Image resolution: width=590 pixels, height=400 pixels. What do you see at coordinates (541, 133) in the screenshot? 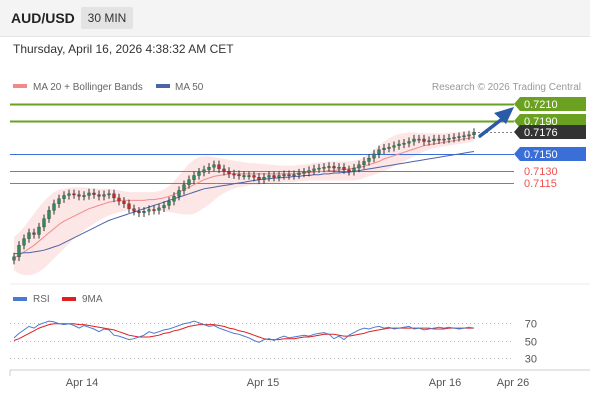
I see `level-tag-label: 0.7176` at bounding box center [541, 133].